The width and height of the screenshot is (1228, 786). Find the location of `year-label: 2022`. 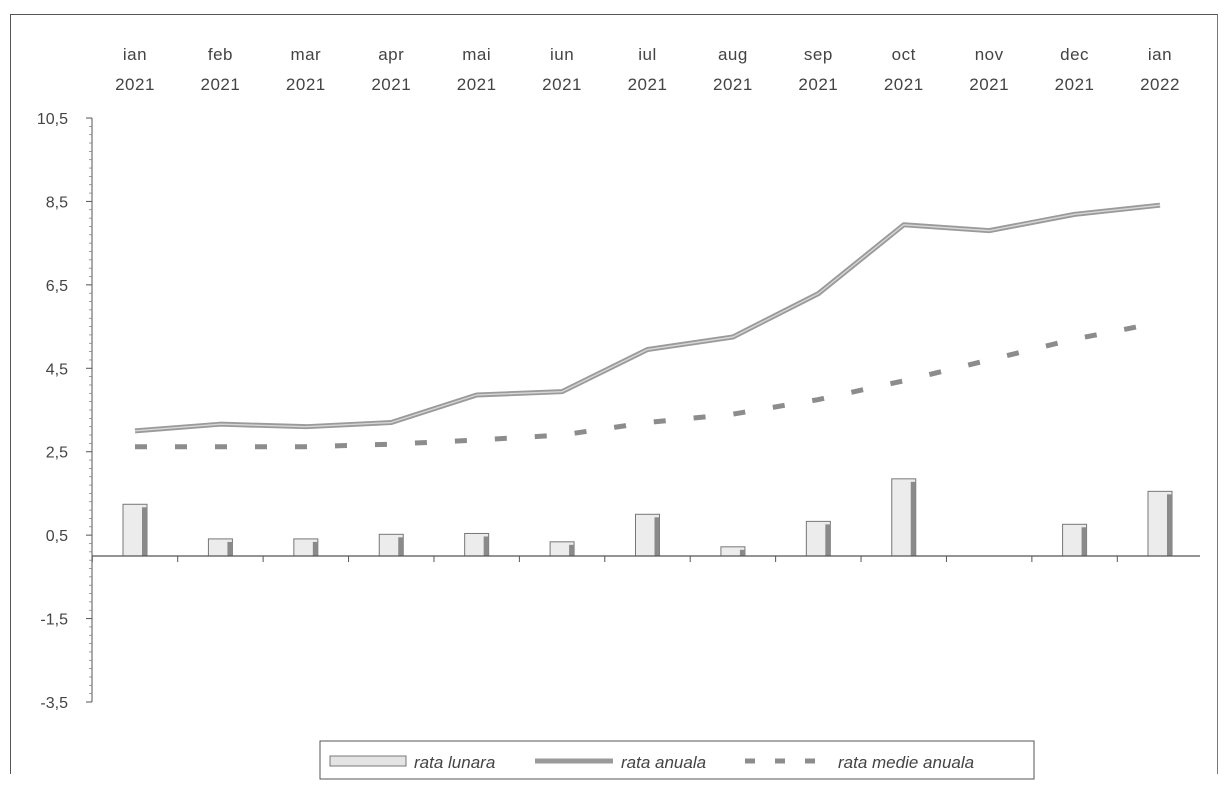

year-label: 2022 is located at coordinates (1160, 84).